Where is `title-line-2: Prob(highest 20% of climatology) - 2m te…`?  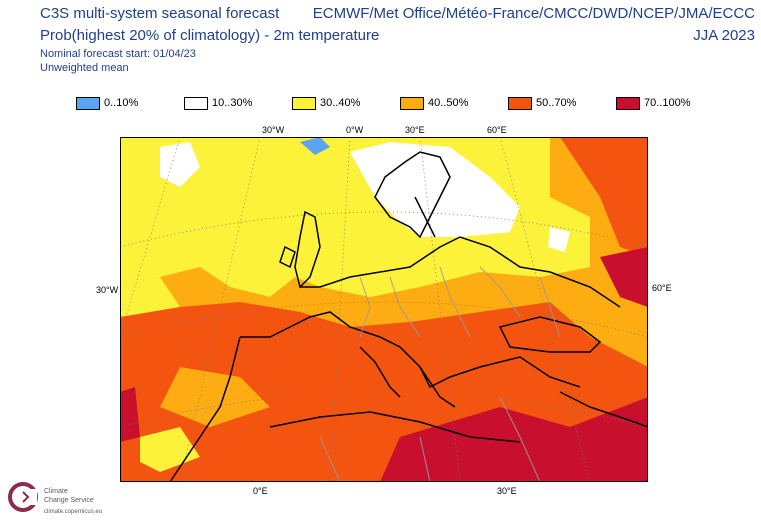
title-line-2: Prob(highest 20% of climatology) - 2m te… is located at coordinates (210, 35).